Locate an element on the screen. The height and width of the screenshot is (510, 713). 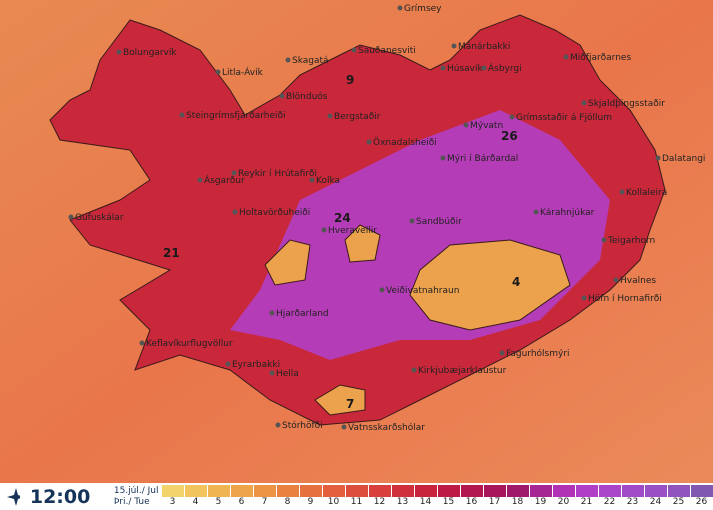
legend-item: 7 is located at coordinates (264, 496).